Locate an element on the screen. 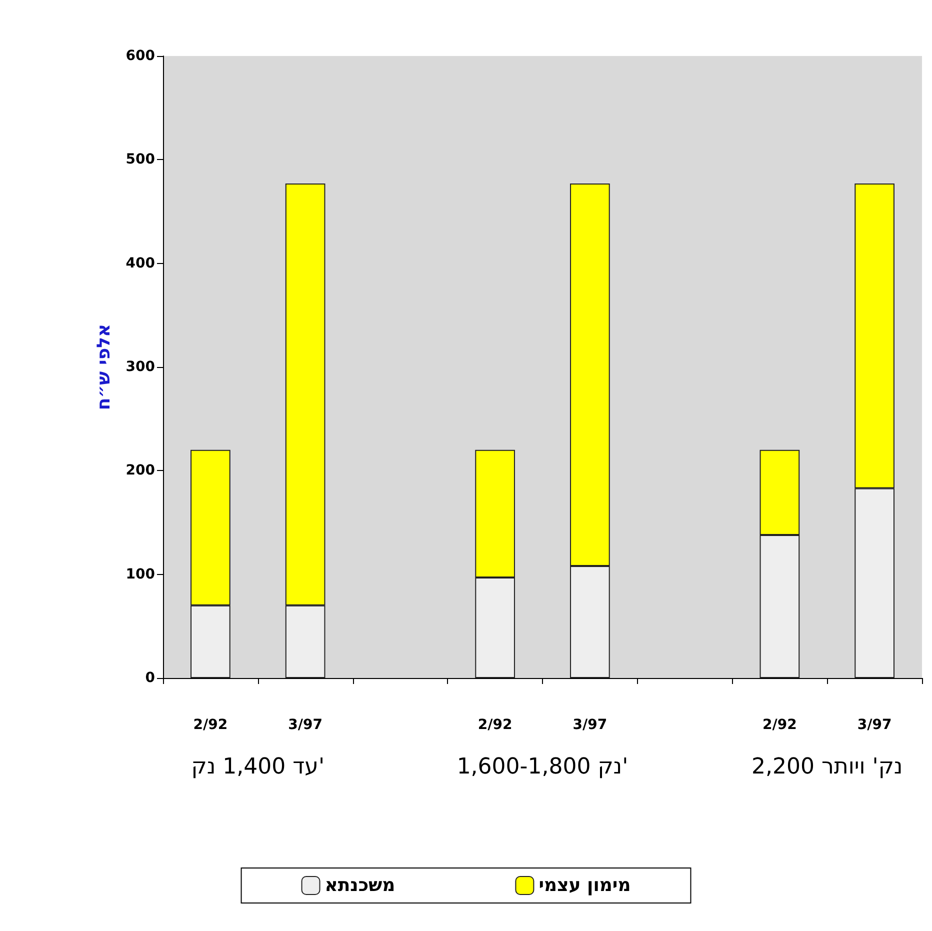 This screenshot has height=931, width=932. y-tick-label: 500 is located at coordinates (141, 160).